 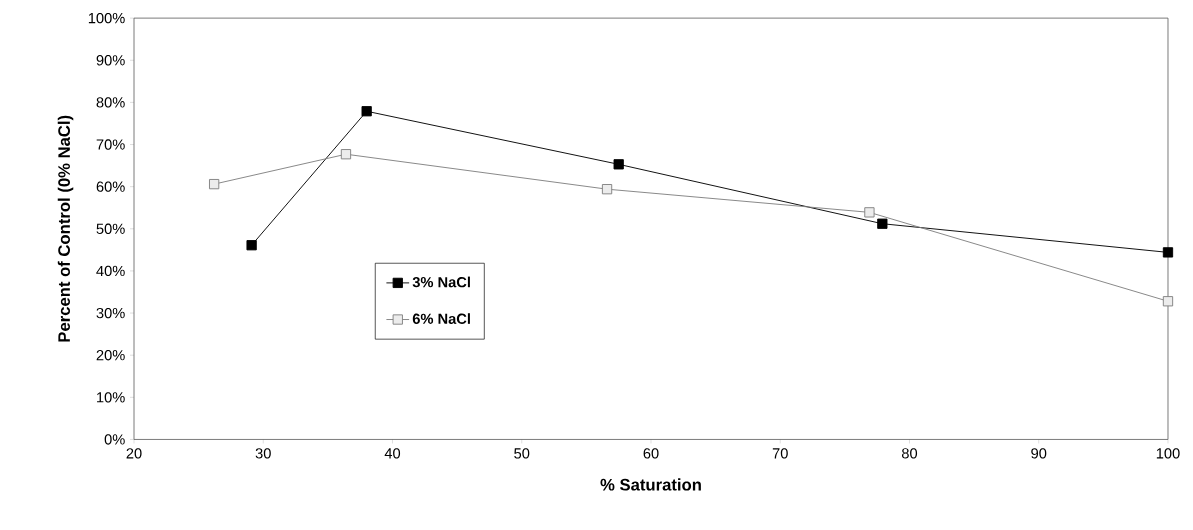 I want to click on x-tick-label: 40, so click(x=392, y=453).